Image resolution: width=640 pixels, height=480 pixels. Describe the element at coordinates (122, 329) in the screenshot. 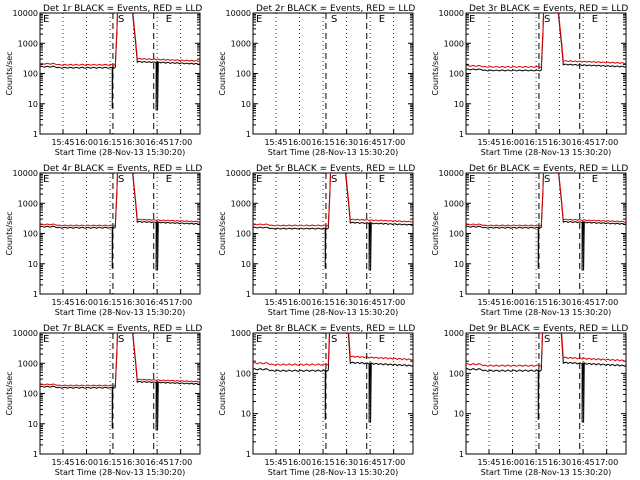

I see `panel-title: Det 7r BLACK = Events, RED = LLD` at that location.